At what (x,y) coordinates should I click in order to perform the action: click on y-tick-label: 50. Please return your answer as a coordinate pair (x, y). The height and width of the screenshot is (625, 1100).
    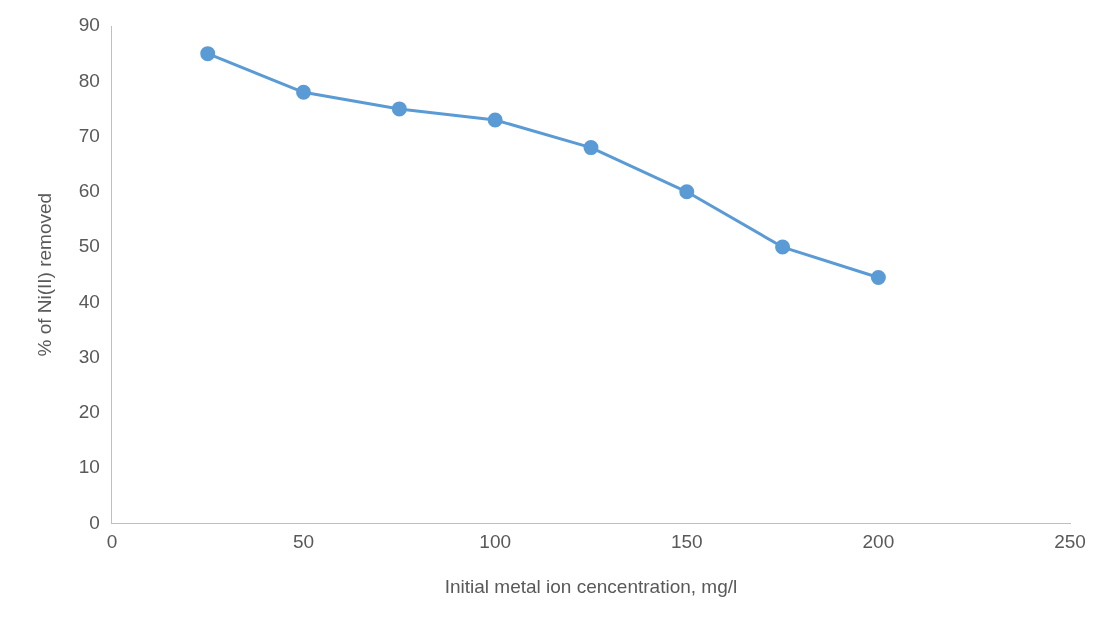
    Looking at the image, I should click on (89, 246).